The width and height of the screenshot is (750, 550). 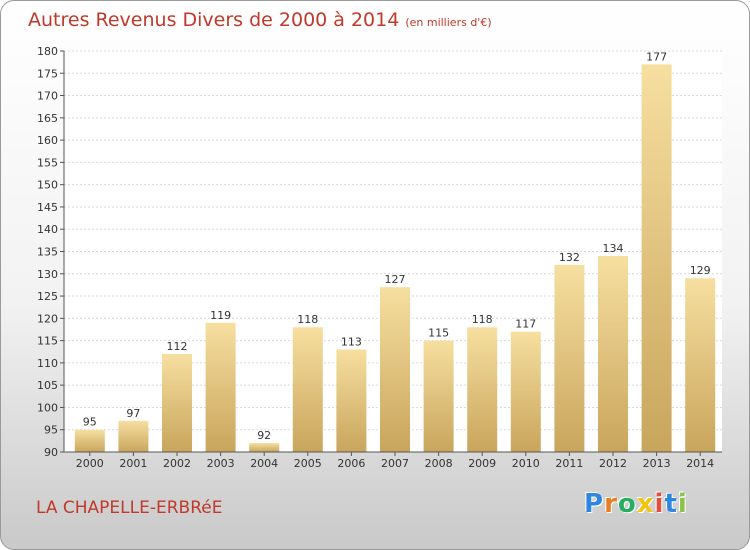 What do you see at coordinates (656, 56) in the screenshot?
I see `bar-value-label: 177` at bounding box center [656, 56].